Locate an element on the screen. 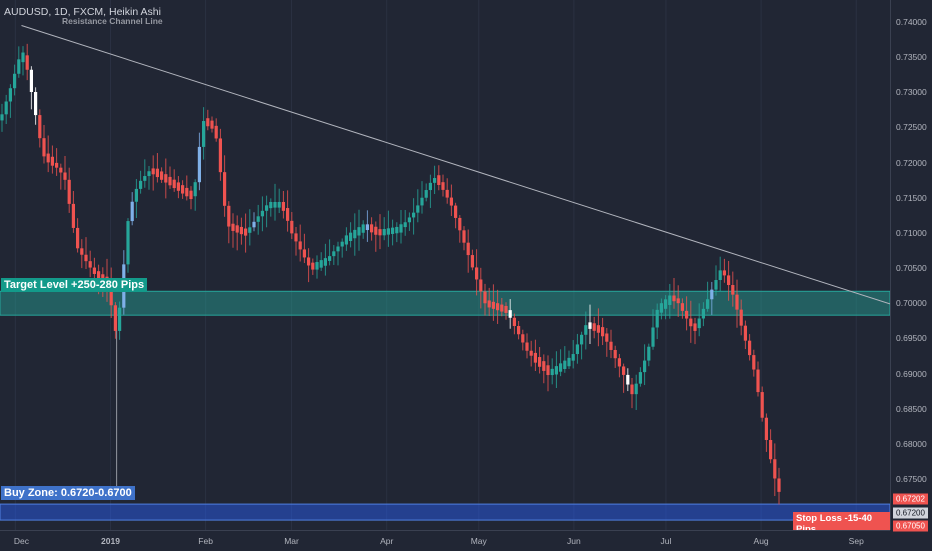 Image resolution: width=932 pixels, height=551 pixels. price-tick-label: 0.72500 is located at coordinates (911, 127).